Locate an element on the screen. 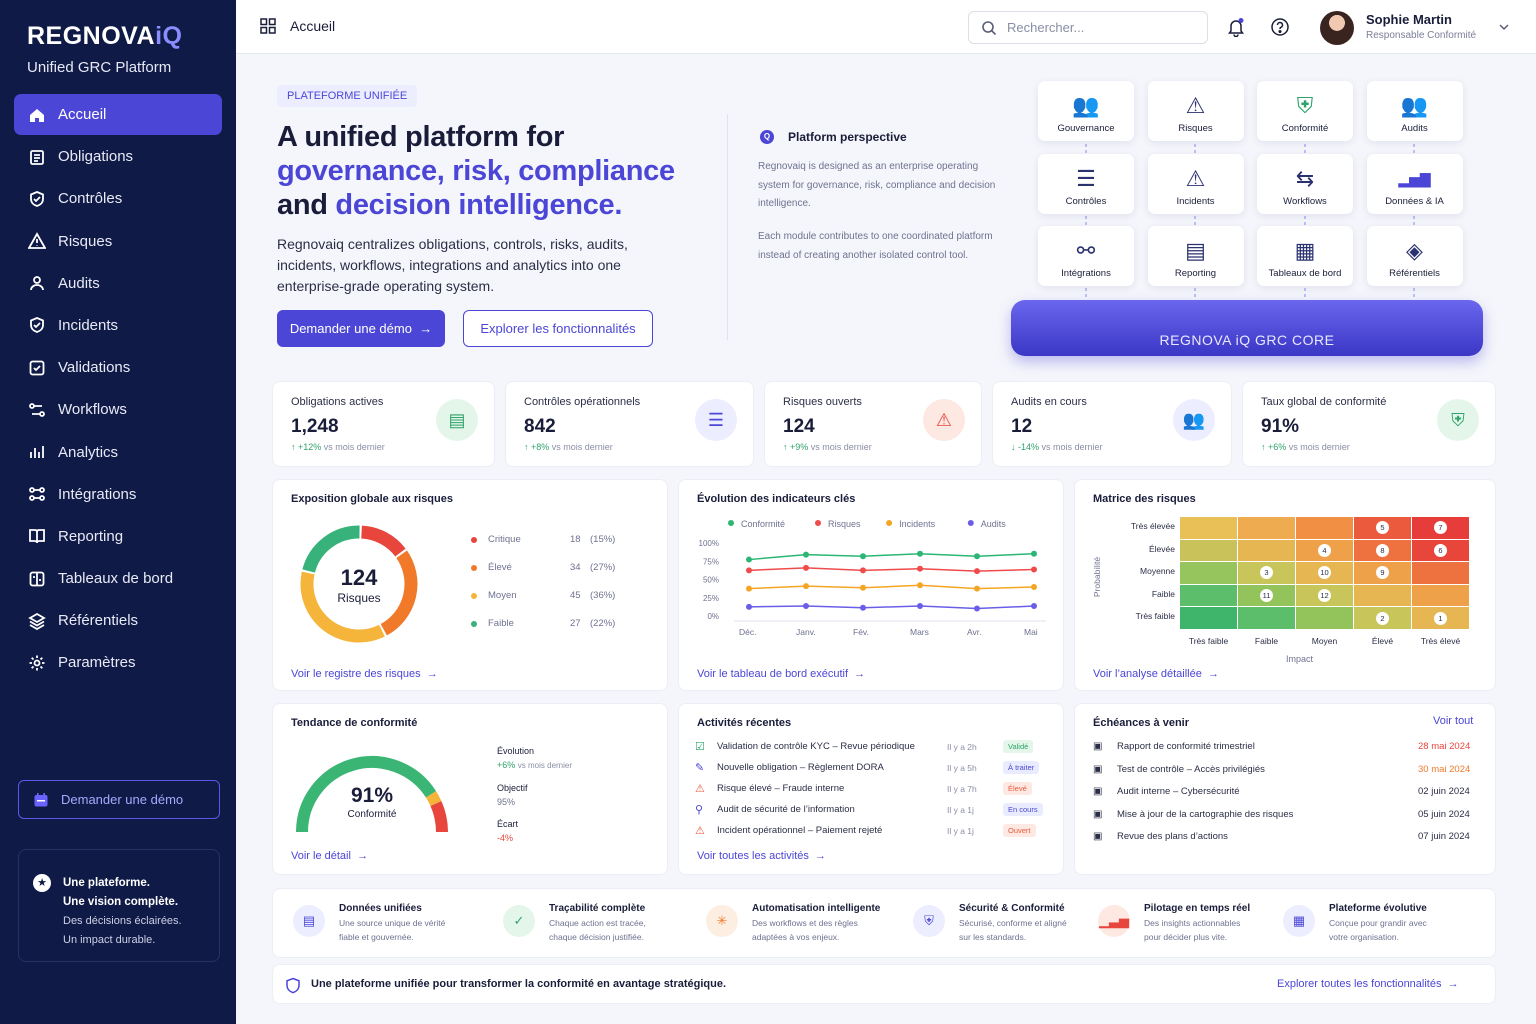  avatar is located at coordinates (1337, 28).